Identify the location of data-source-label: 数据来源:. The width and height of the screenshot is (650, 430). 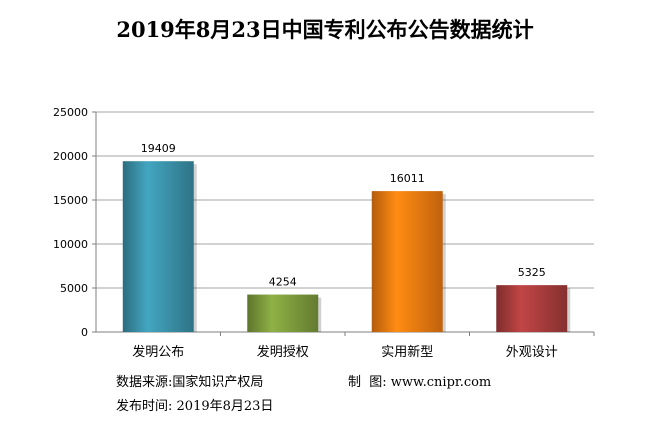
(144, 382).